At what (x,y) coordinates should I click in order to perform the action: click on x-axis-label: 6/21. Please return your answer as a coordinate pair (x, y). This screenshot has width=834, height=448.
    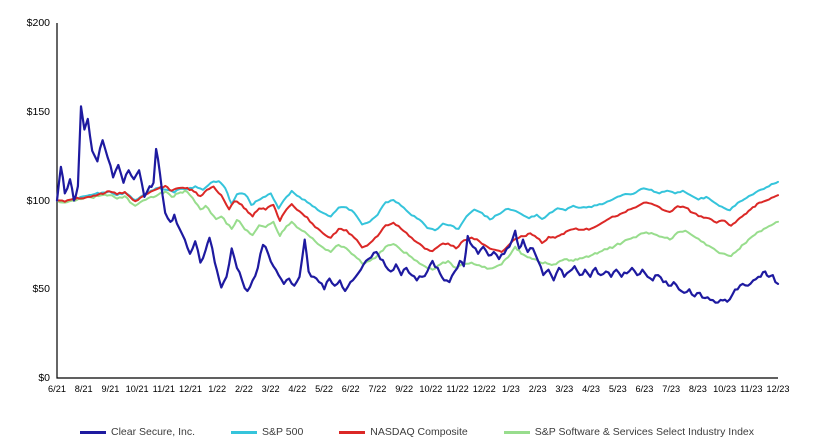
    Looking at the image, I should click on (57, 389).